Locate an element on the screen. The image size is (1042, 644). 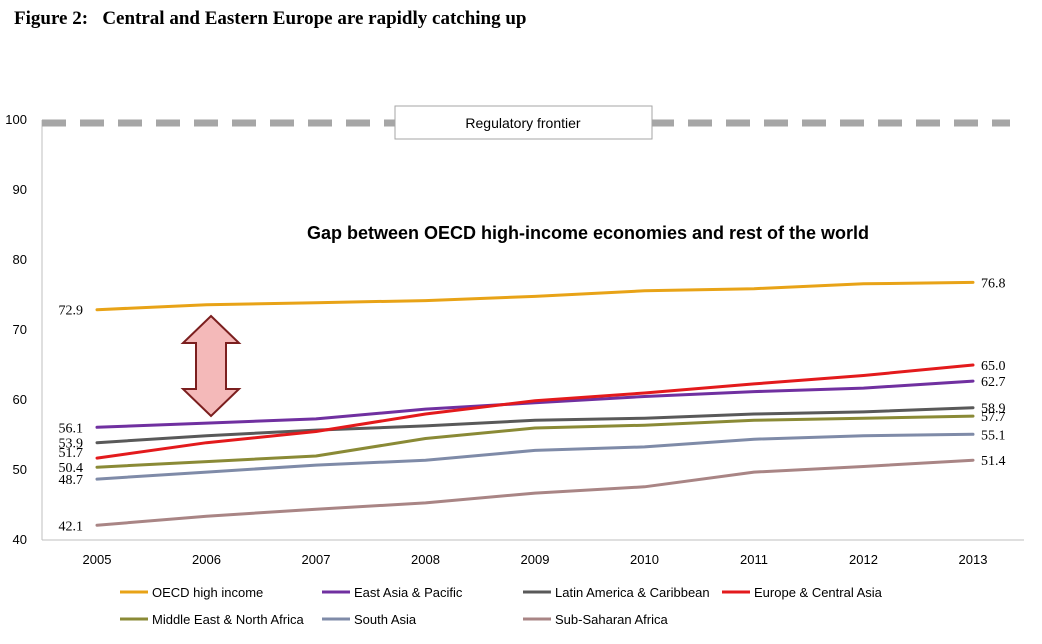
x-tick-label: 2005 is located at coordinates (97, 559).